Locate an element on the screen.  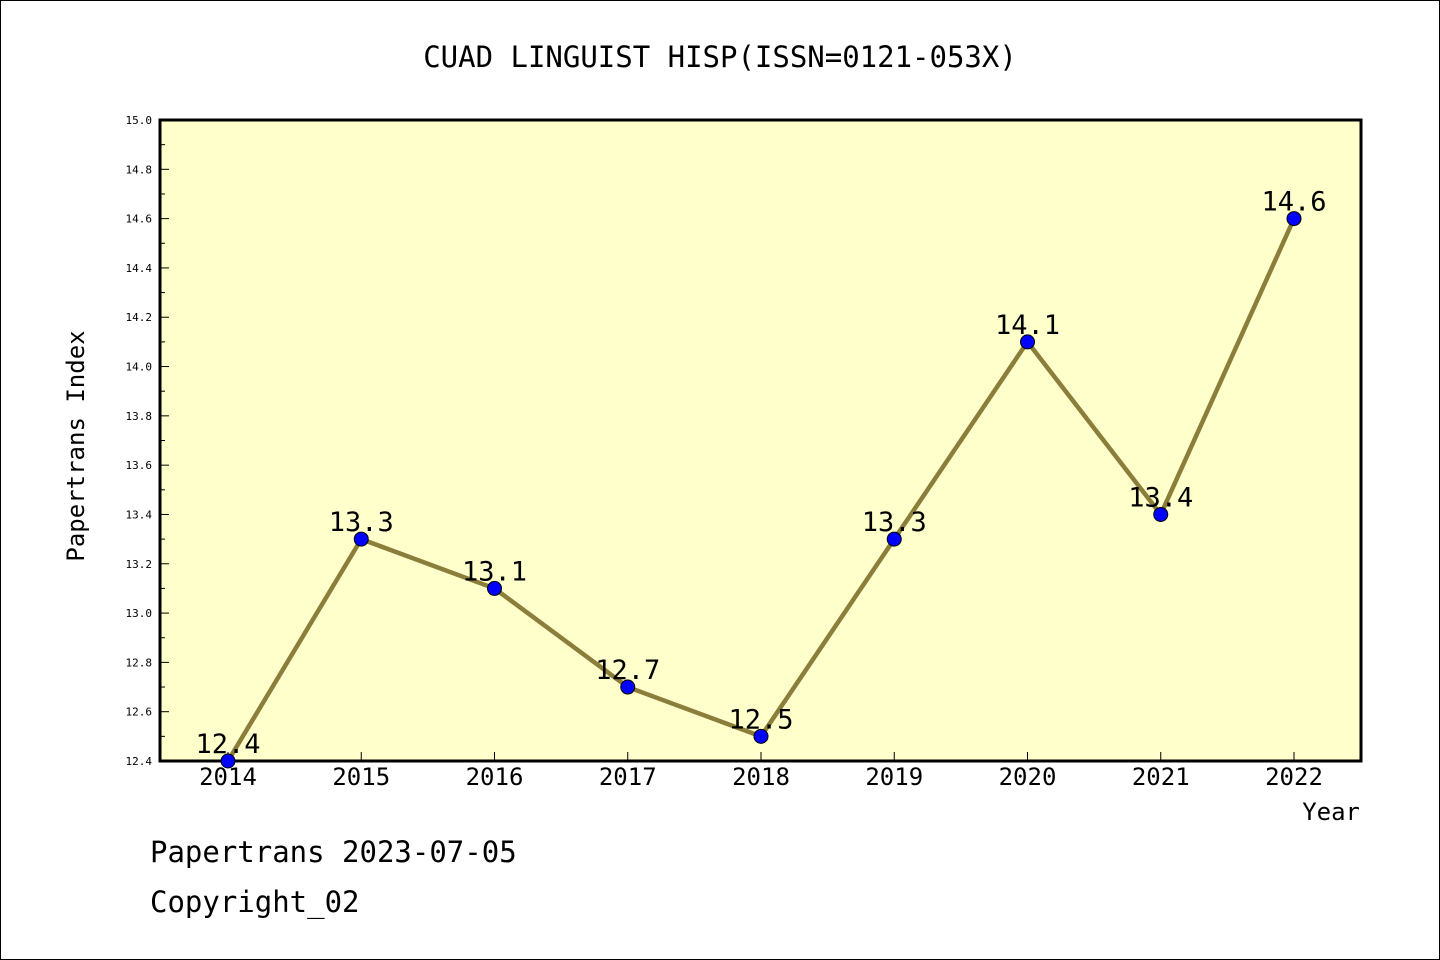
data-label: 14.6 is located at coordinates (1293, 202).